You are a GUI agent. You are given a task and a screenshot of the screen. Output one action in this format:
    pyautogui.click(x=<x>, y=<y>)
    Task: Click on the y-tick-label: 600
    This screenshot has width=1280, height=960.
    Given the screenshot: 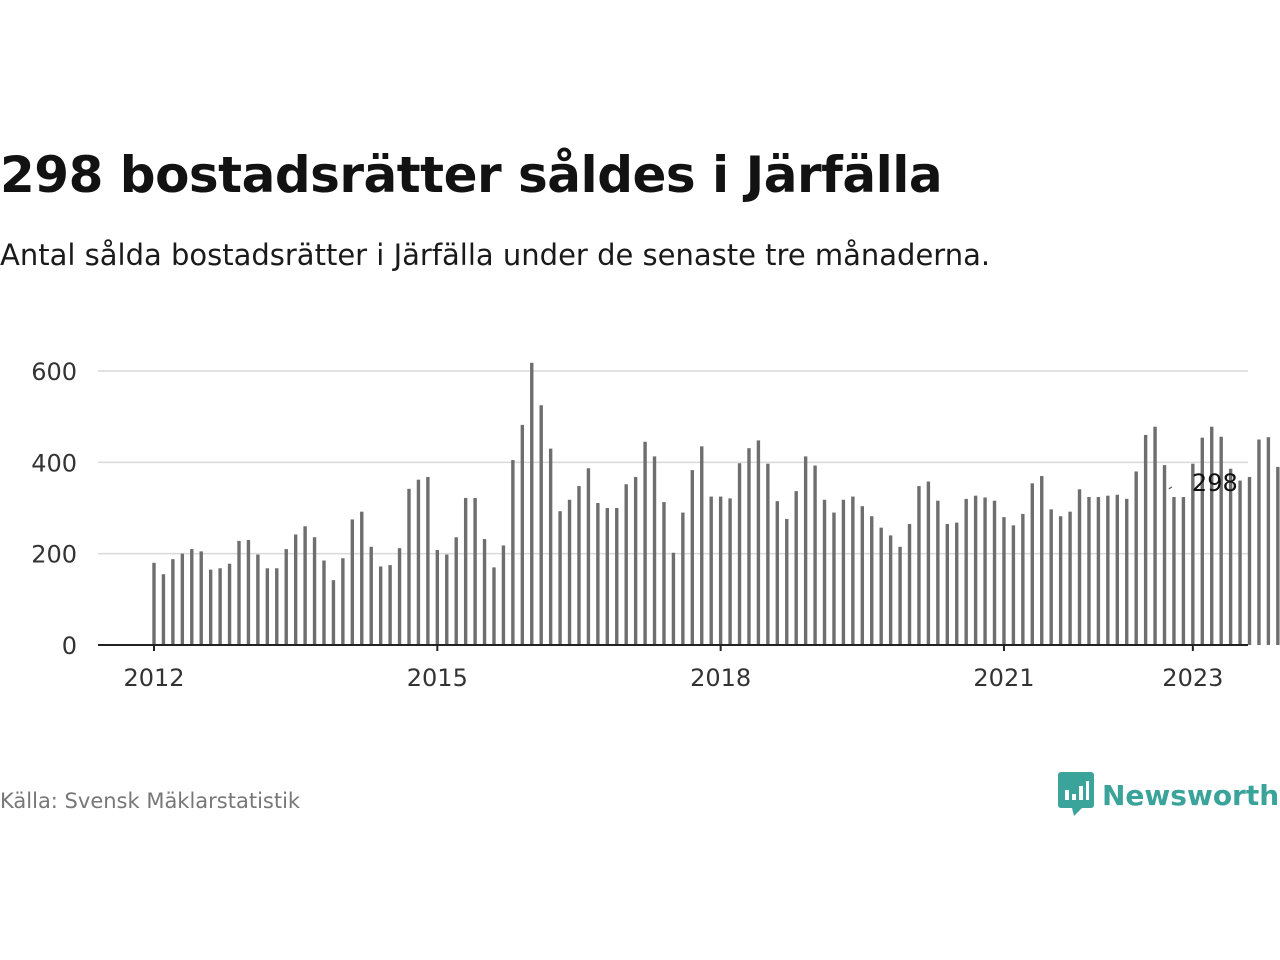 What is the action you would take?
    pyautogui.click(x=54, y=372)
    